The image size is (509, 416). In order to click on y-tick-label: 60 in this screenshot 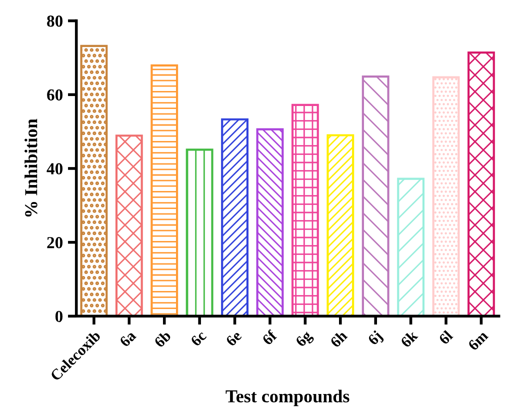, I will do `click(55, 95)`.